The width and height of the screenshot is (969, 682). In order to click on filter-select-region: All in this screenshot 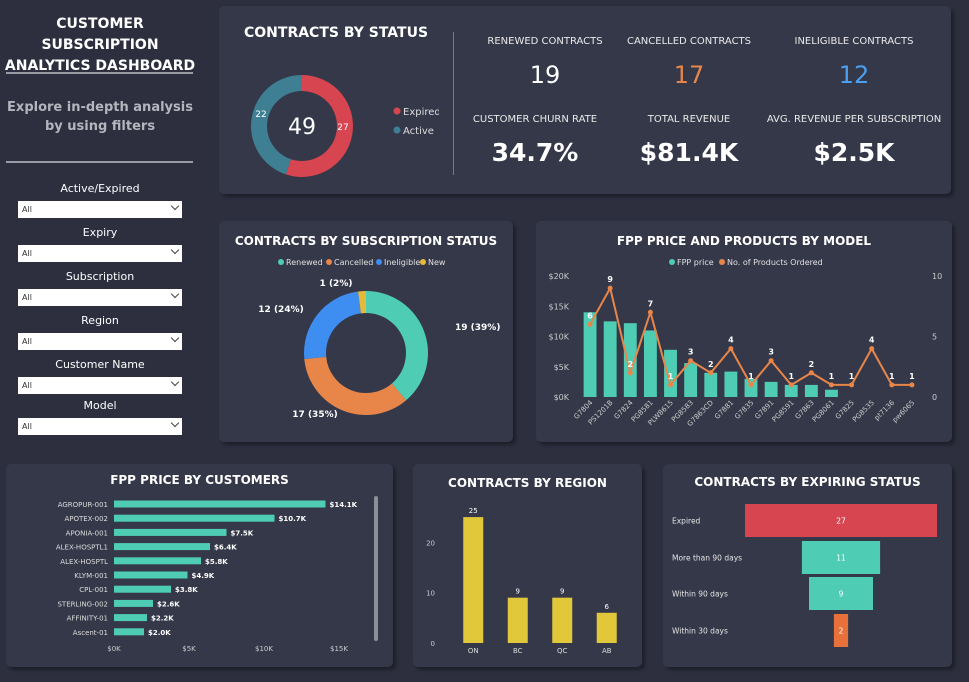, I will do `click(100, 341)`.